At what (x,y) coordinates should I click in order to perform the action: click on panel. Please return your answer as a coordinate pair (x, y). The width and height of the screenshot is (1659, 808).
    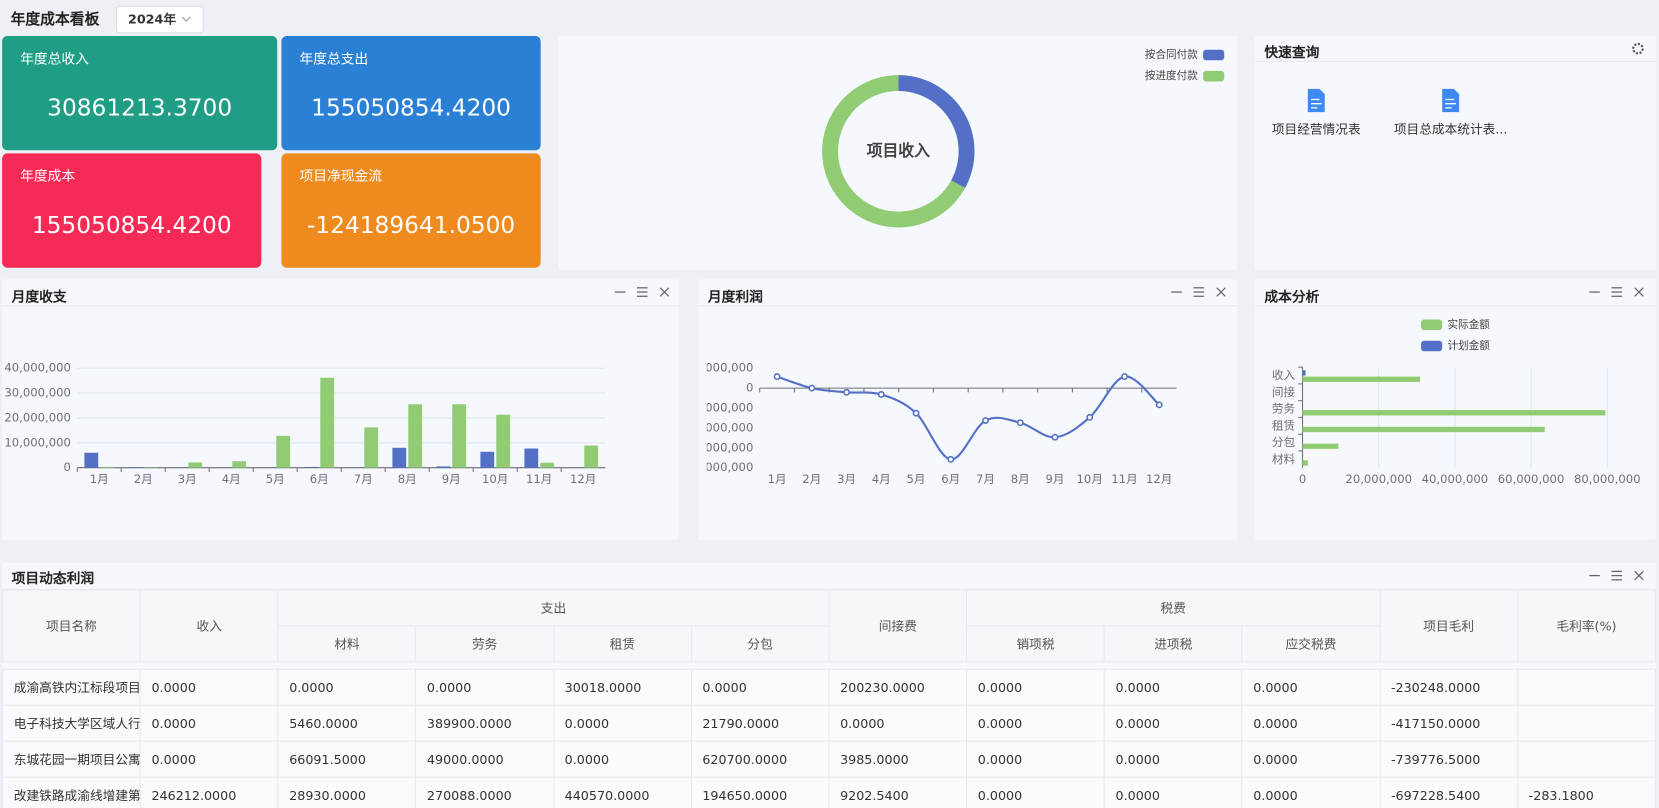
    Looking at the image, I should click on (897, 152).